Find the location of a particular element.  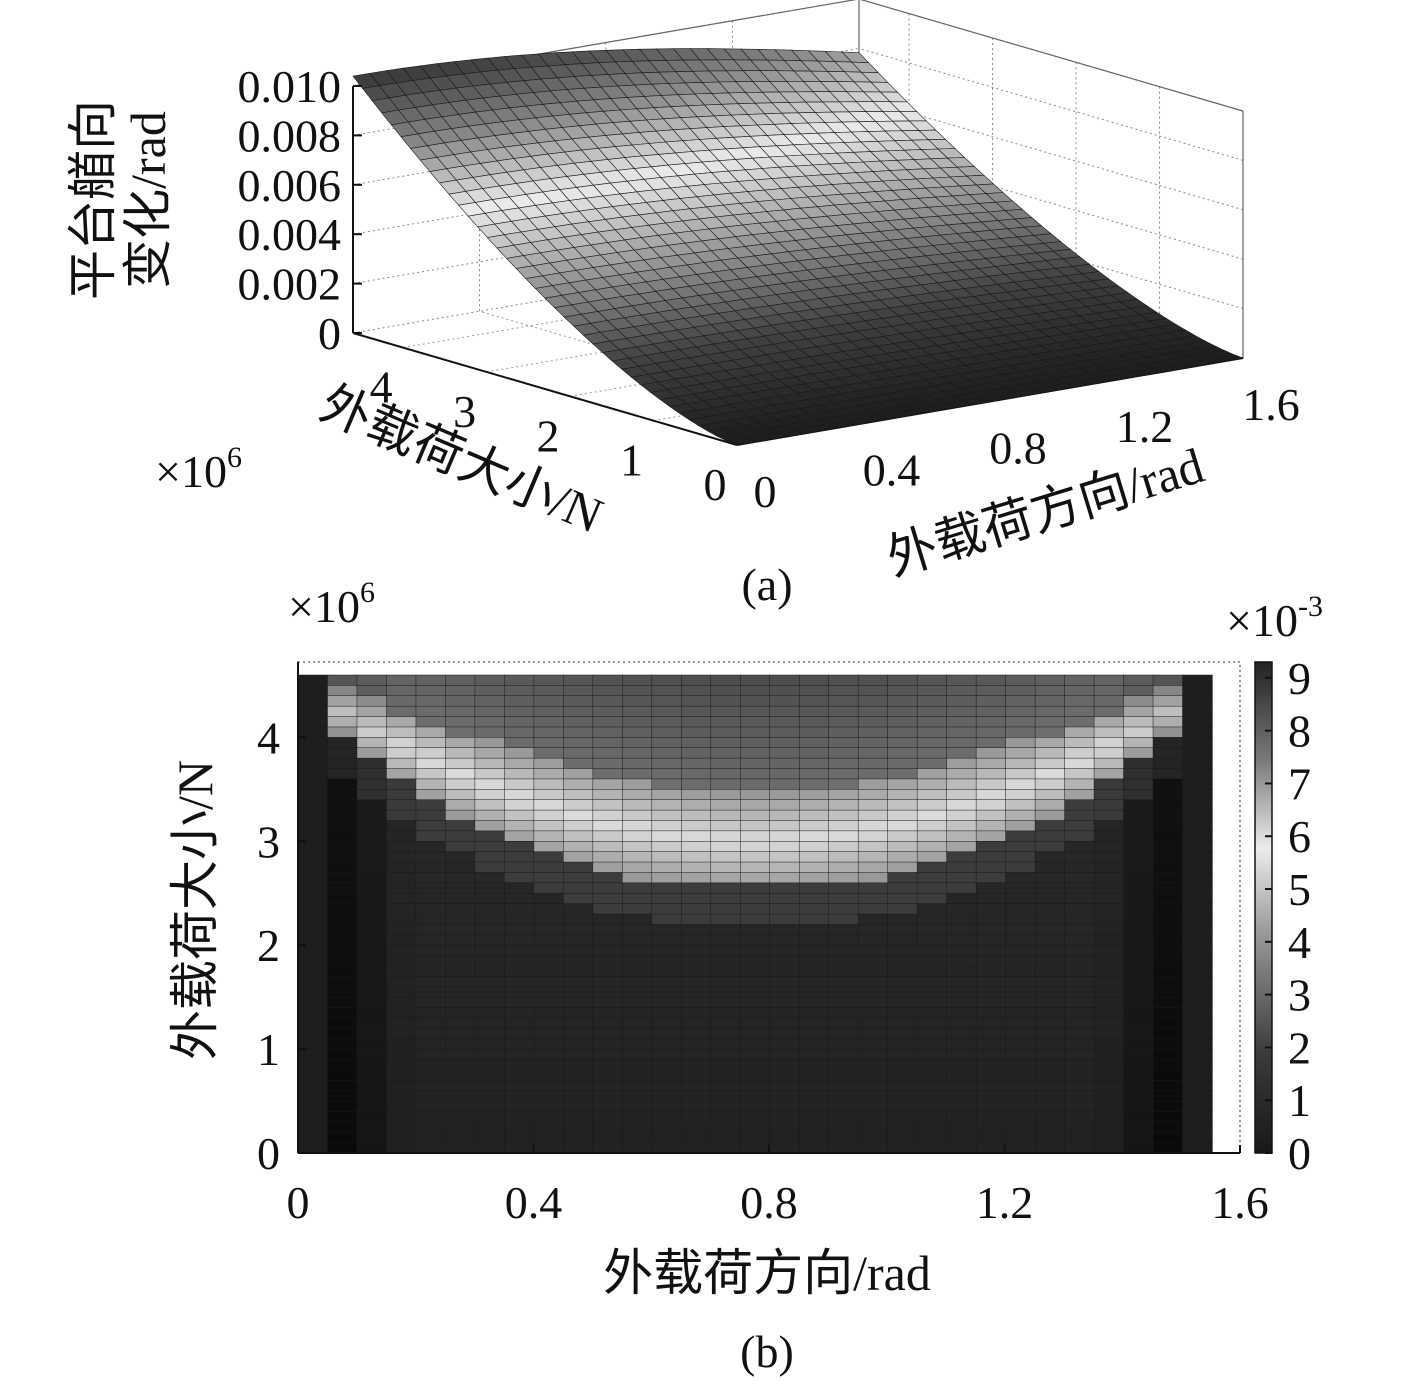

chart-a-zlabel-line1: 平台艏向 is located at coordinates (93, 200).